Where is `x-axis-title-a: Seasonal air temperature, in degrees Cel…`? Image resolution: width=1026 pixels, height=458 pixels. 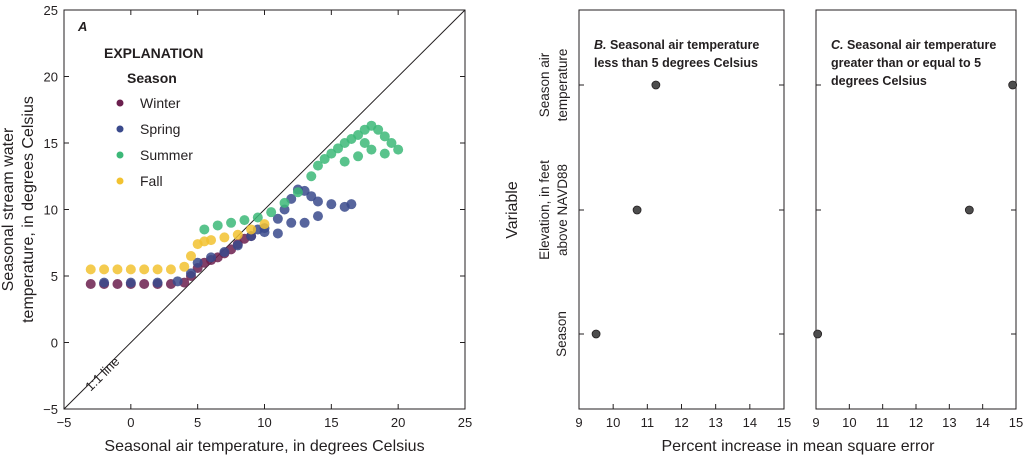
x-axis-title-a: Seasonal air temperature, in degrees Cel… is located at coordinates (264, 446).